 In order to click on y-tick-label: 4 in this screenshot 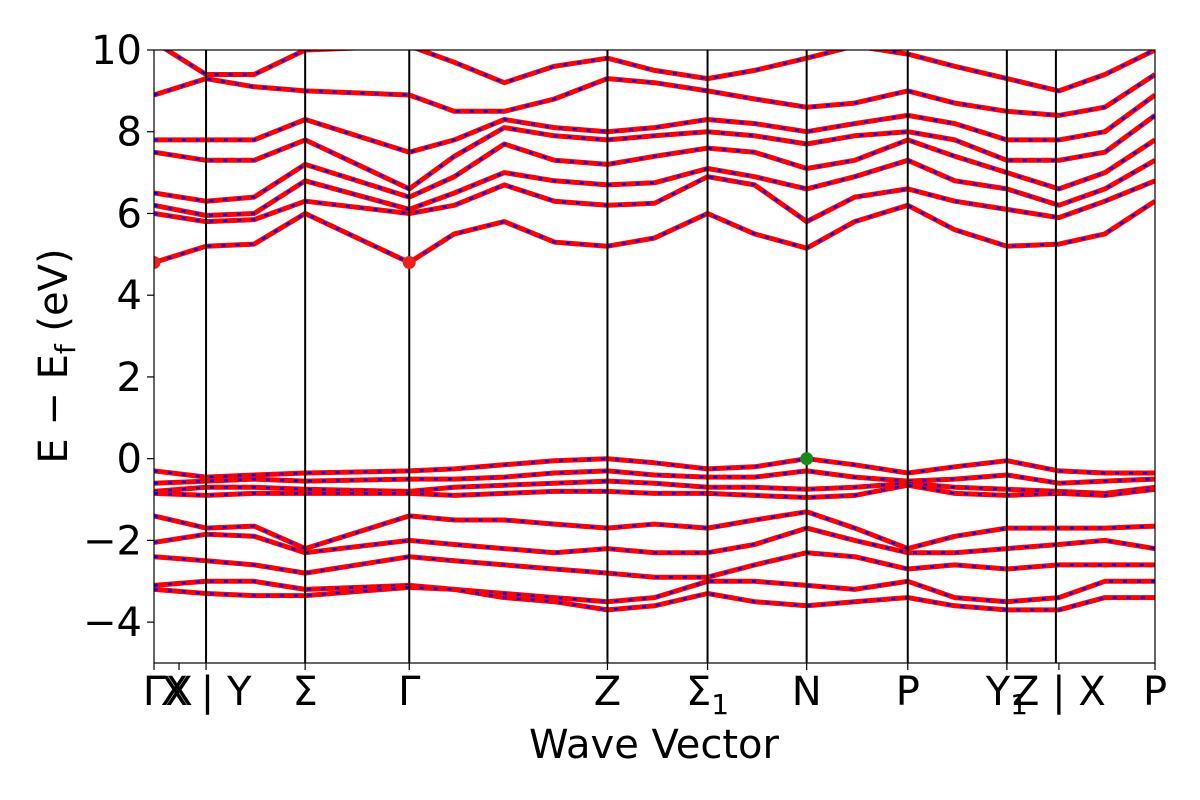, I will do `click(129, 296)`.